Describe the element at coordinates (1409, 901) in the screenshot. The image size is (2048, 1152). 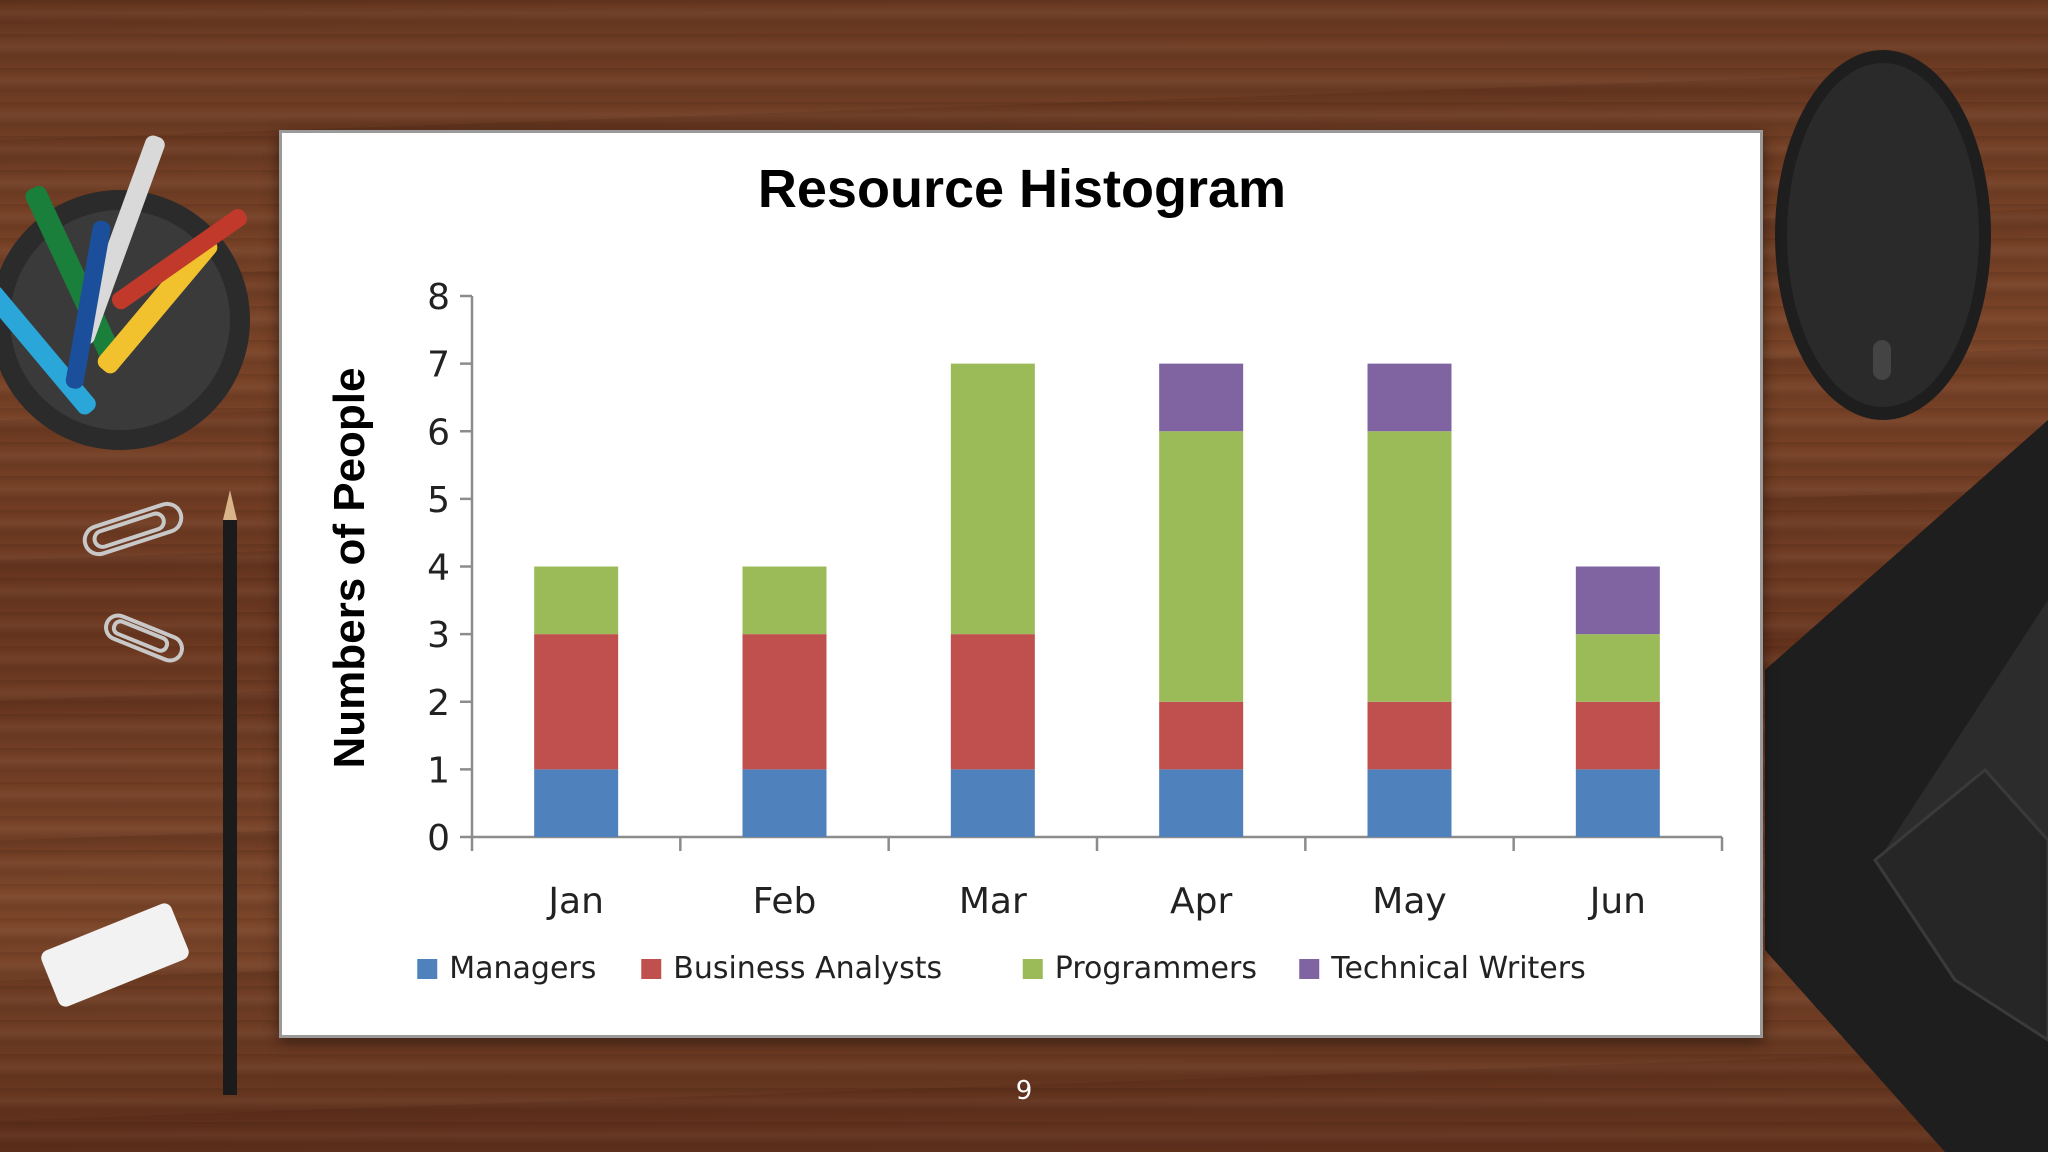
I see `x-tick-label: May` at that location.